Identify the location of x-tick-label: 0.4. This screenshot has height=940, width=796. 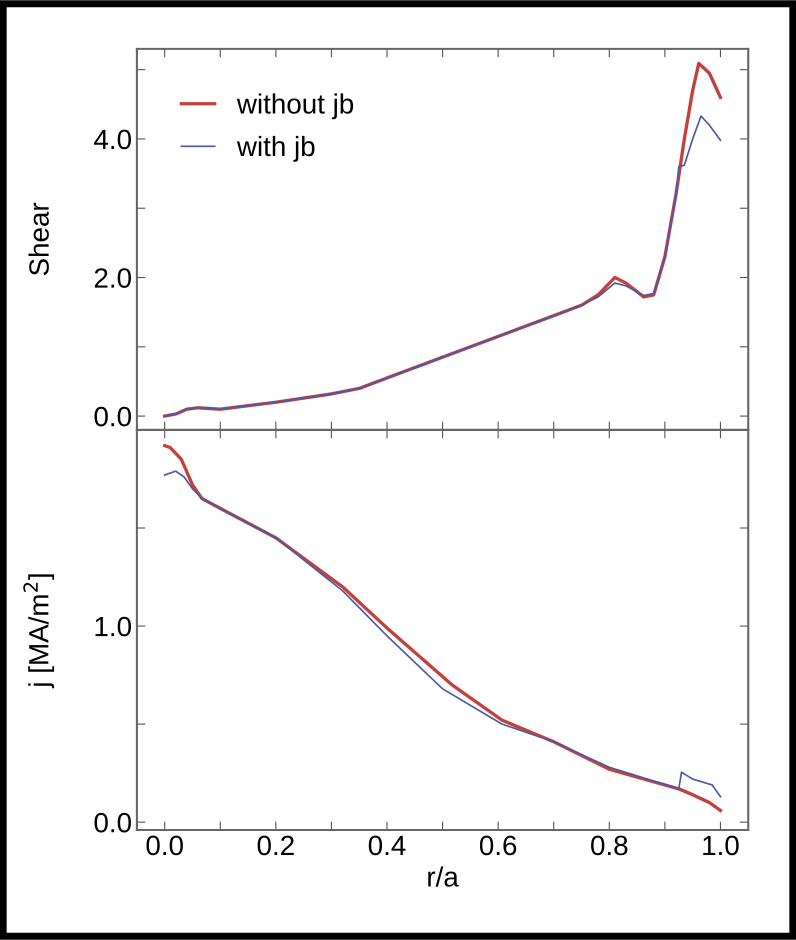
(387, 846).